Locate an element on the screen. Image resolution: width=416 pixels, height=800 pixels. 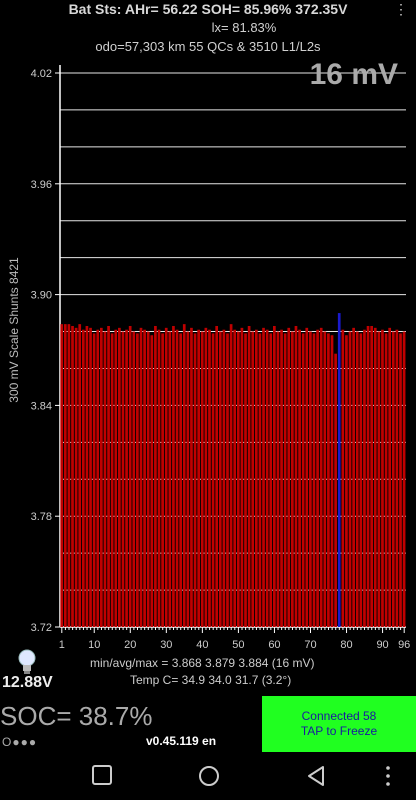
more-icon is located at coordinates (388, 776).